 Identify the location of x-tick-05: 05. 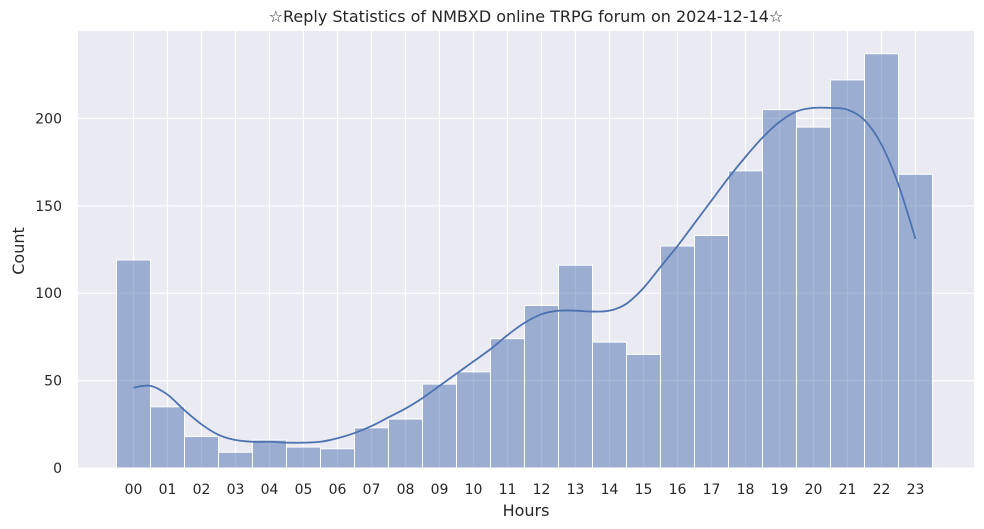
(304, 490).